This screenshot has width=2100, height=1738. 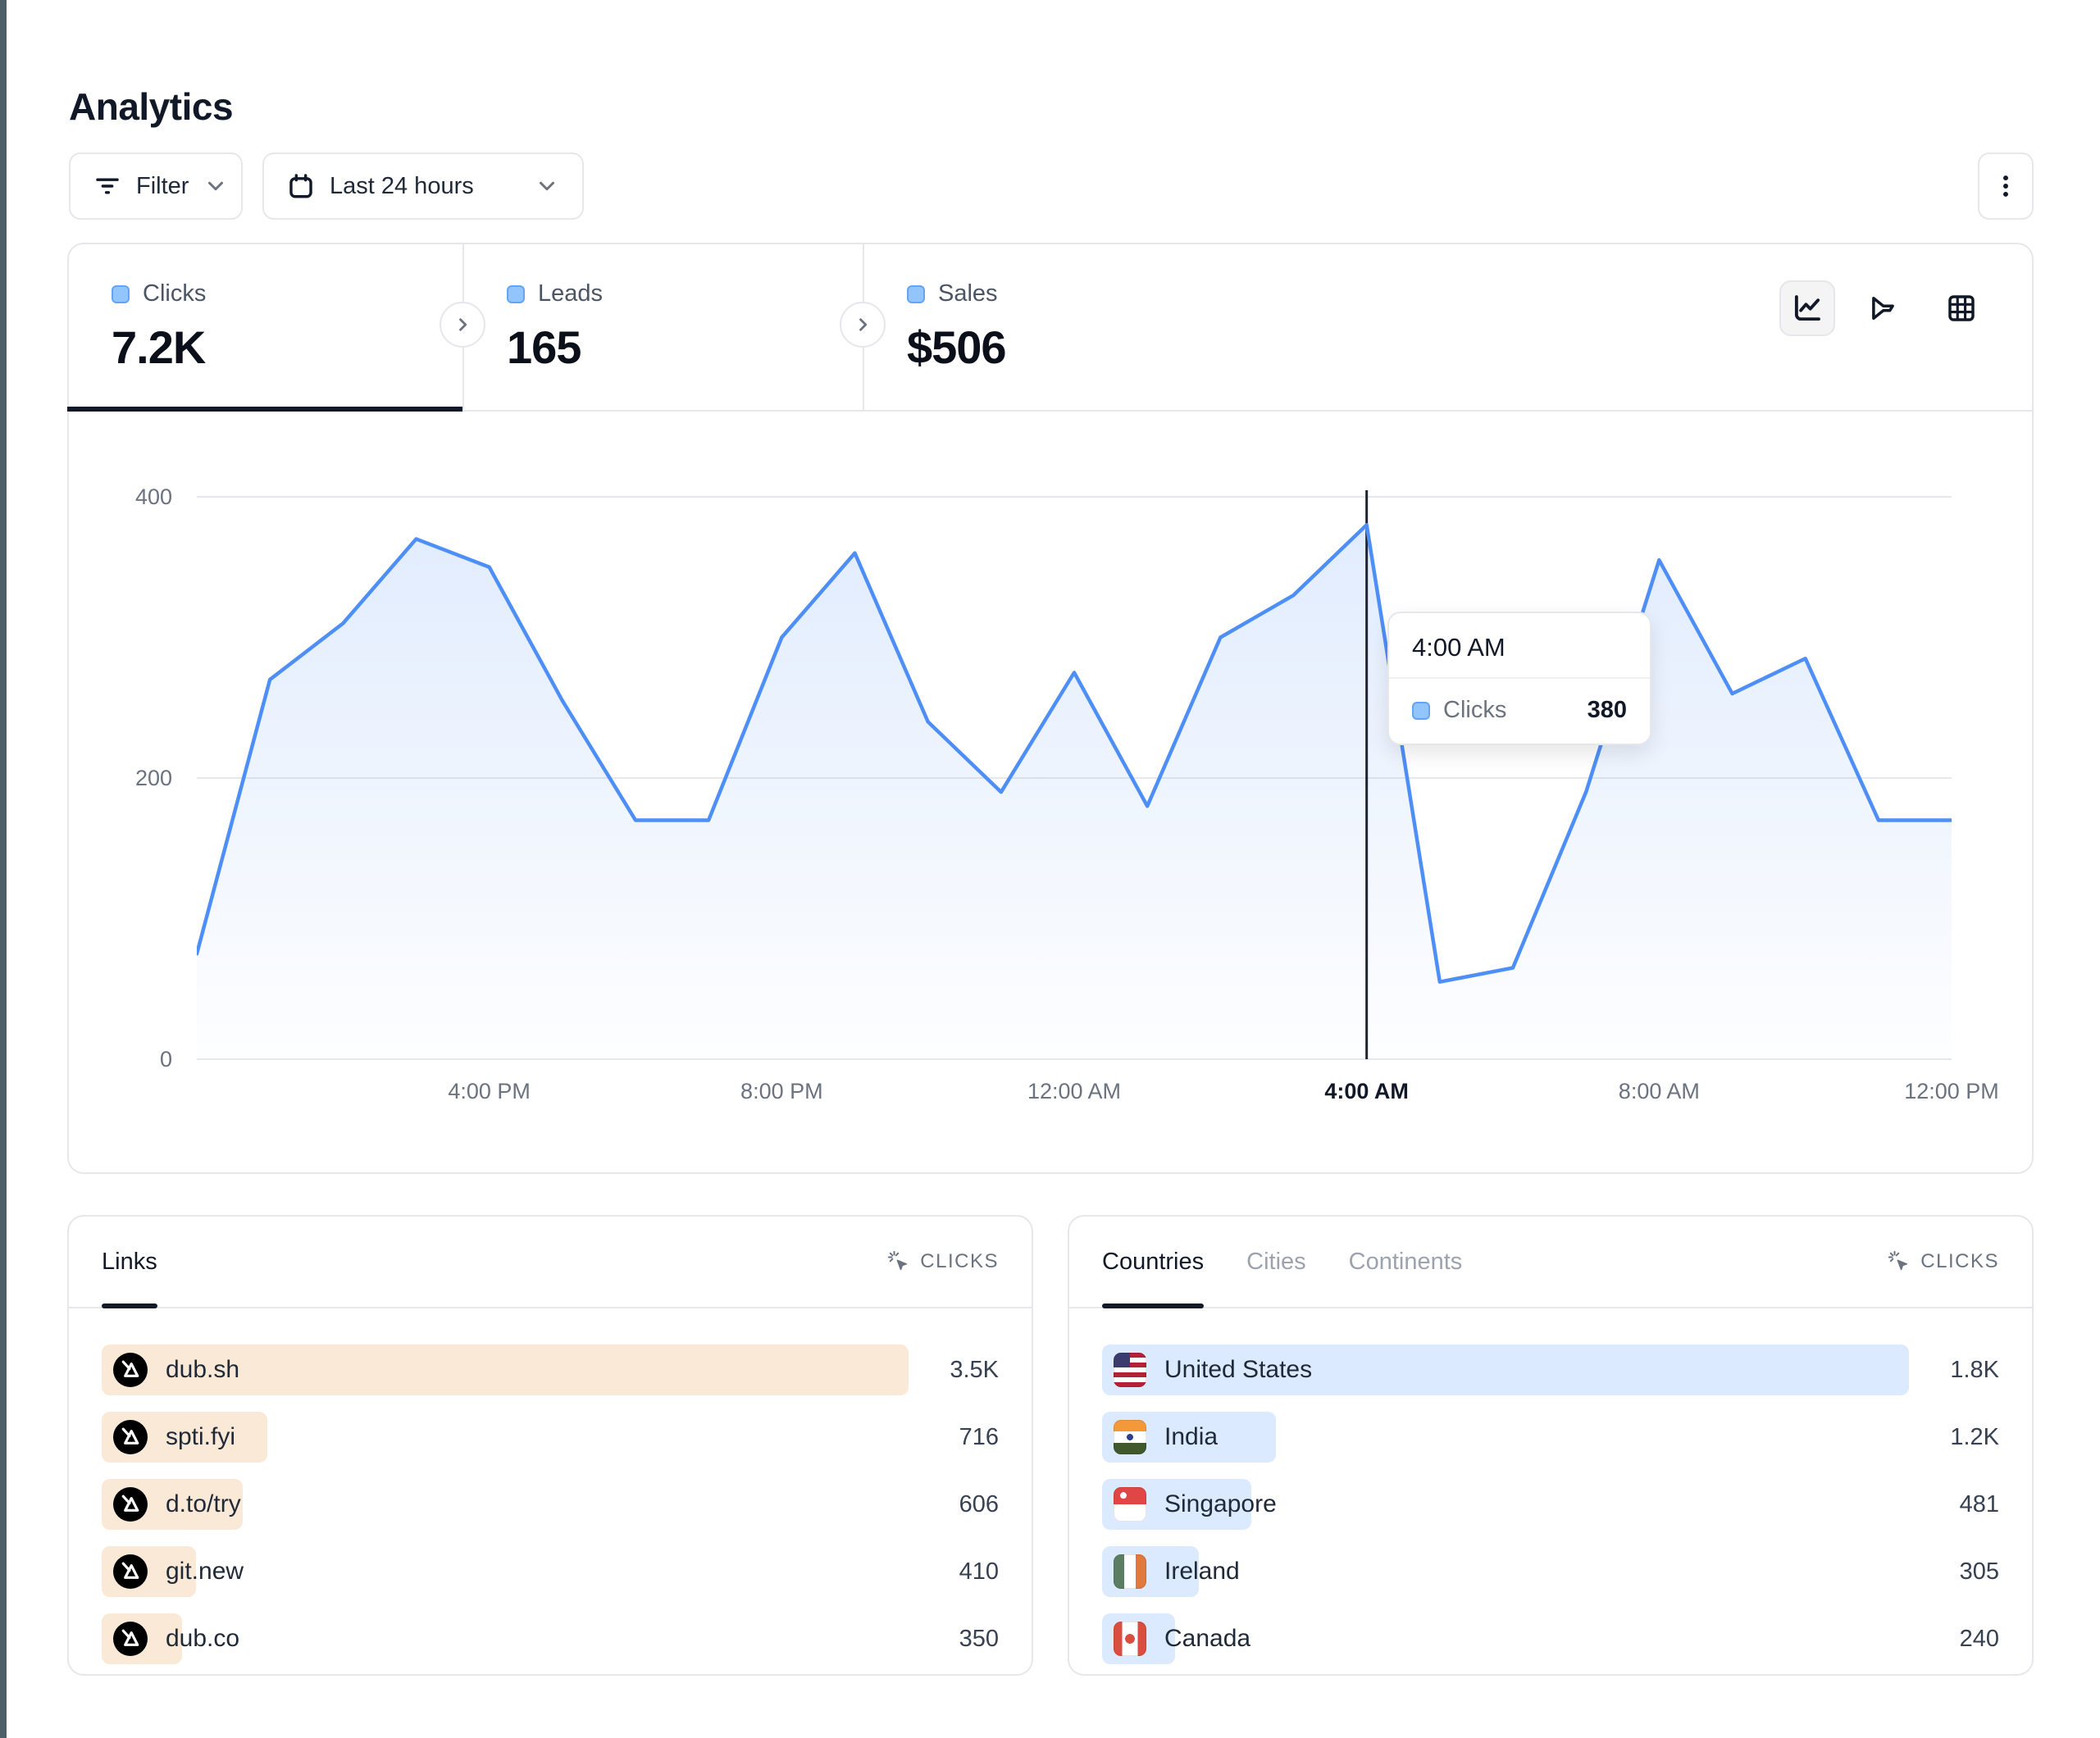 What do you see at coordinates (1130, 1639) in the screenshot?
I see `canada-flag-icon` at bounding box center [1130, 1639].